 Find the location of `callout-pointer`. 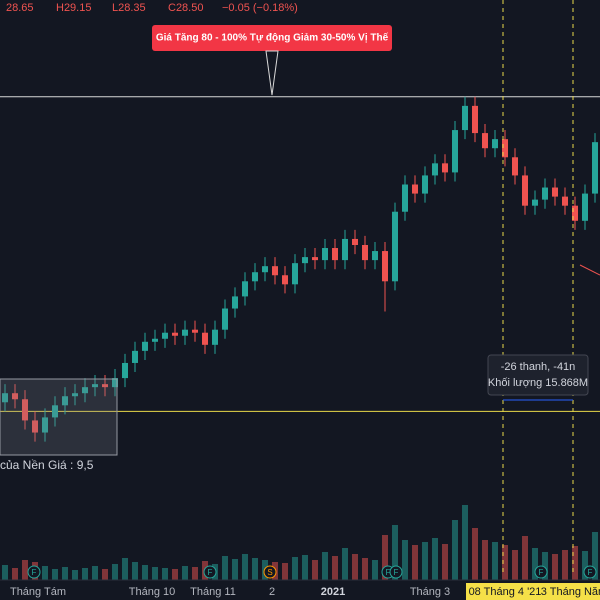

callout-pointer is located at coordinates (272, 73).